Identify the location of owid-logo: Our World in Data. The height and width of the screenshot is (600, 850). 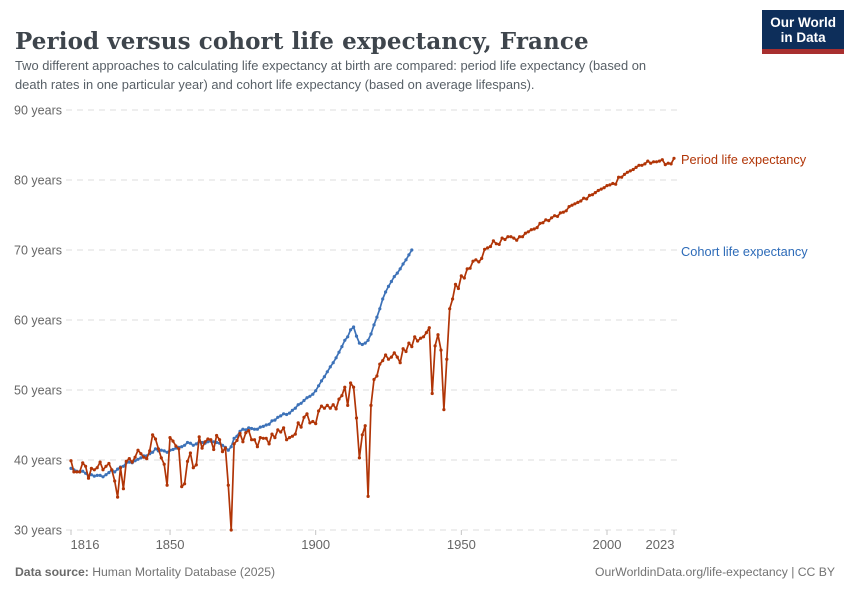
(803, 32).